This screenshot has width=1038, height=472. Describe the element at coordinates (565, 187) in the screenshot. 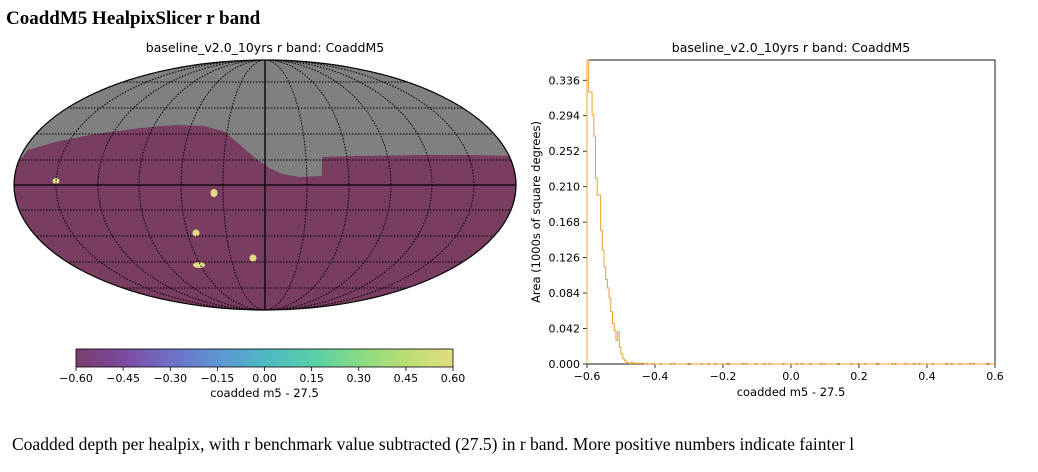

I see `y-tick-label: 0.210` at that location.